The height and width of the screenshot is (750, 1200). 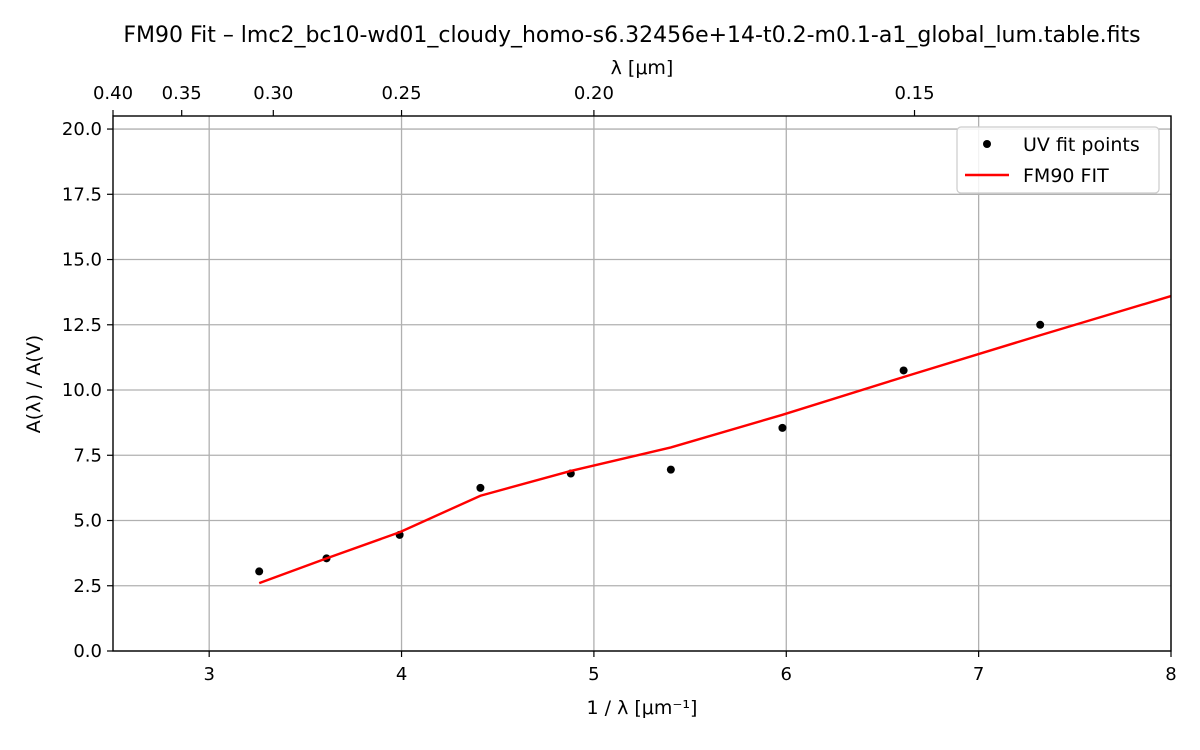 I want to click on x-tick-label: 3, so click(x=208, y=674).